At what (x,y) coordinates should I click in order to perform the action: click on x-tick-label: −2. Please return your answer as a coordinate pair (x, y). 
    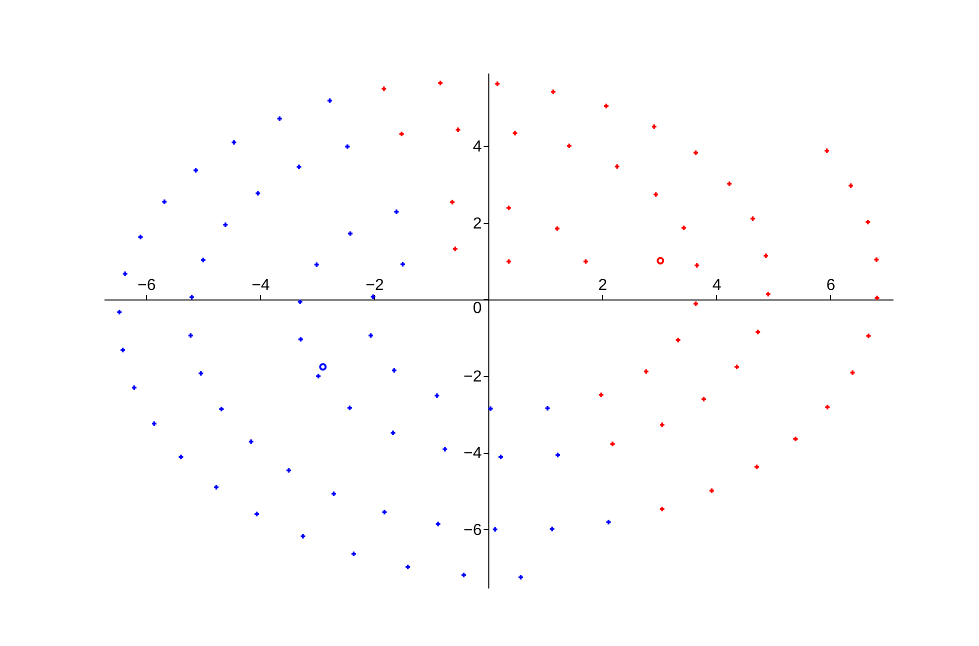
    Looking at the image, I should click on (375, 285).